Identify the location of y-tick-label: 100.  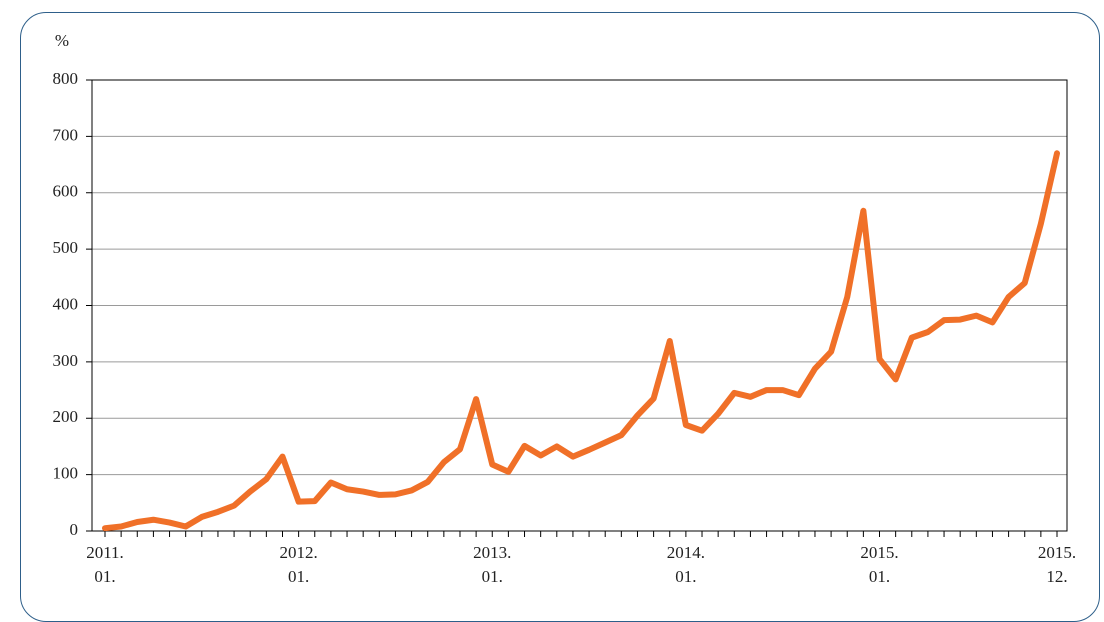
(66, 473).